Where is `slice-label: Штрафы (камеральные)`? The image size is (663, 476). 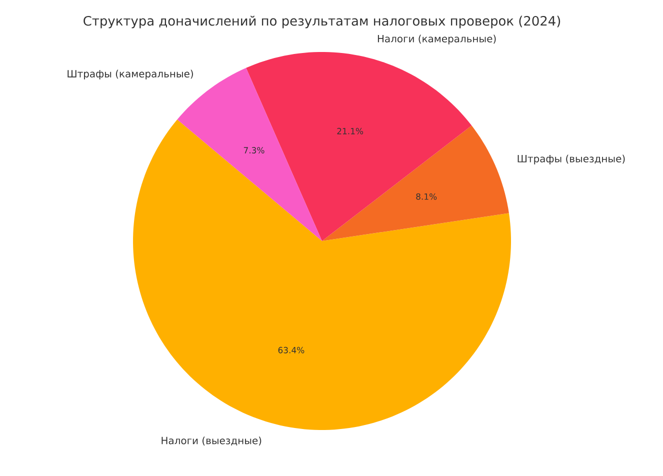
slice-label: Штрафы (камеральные) is located at coordinates (130, 75).